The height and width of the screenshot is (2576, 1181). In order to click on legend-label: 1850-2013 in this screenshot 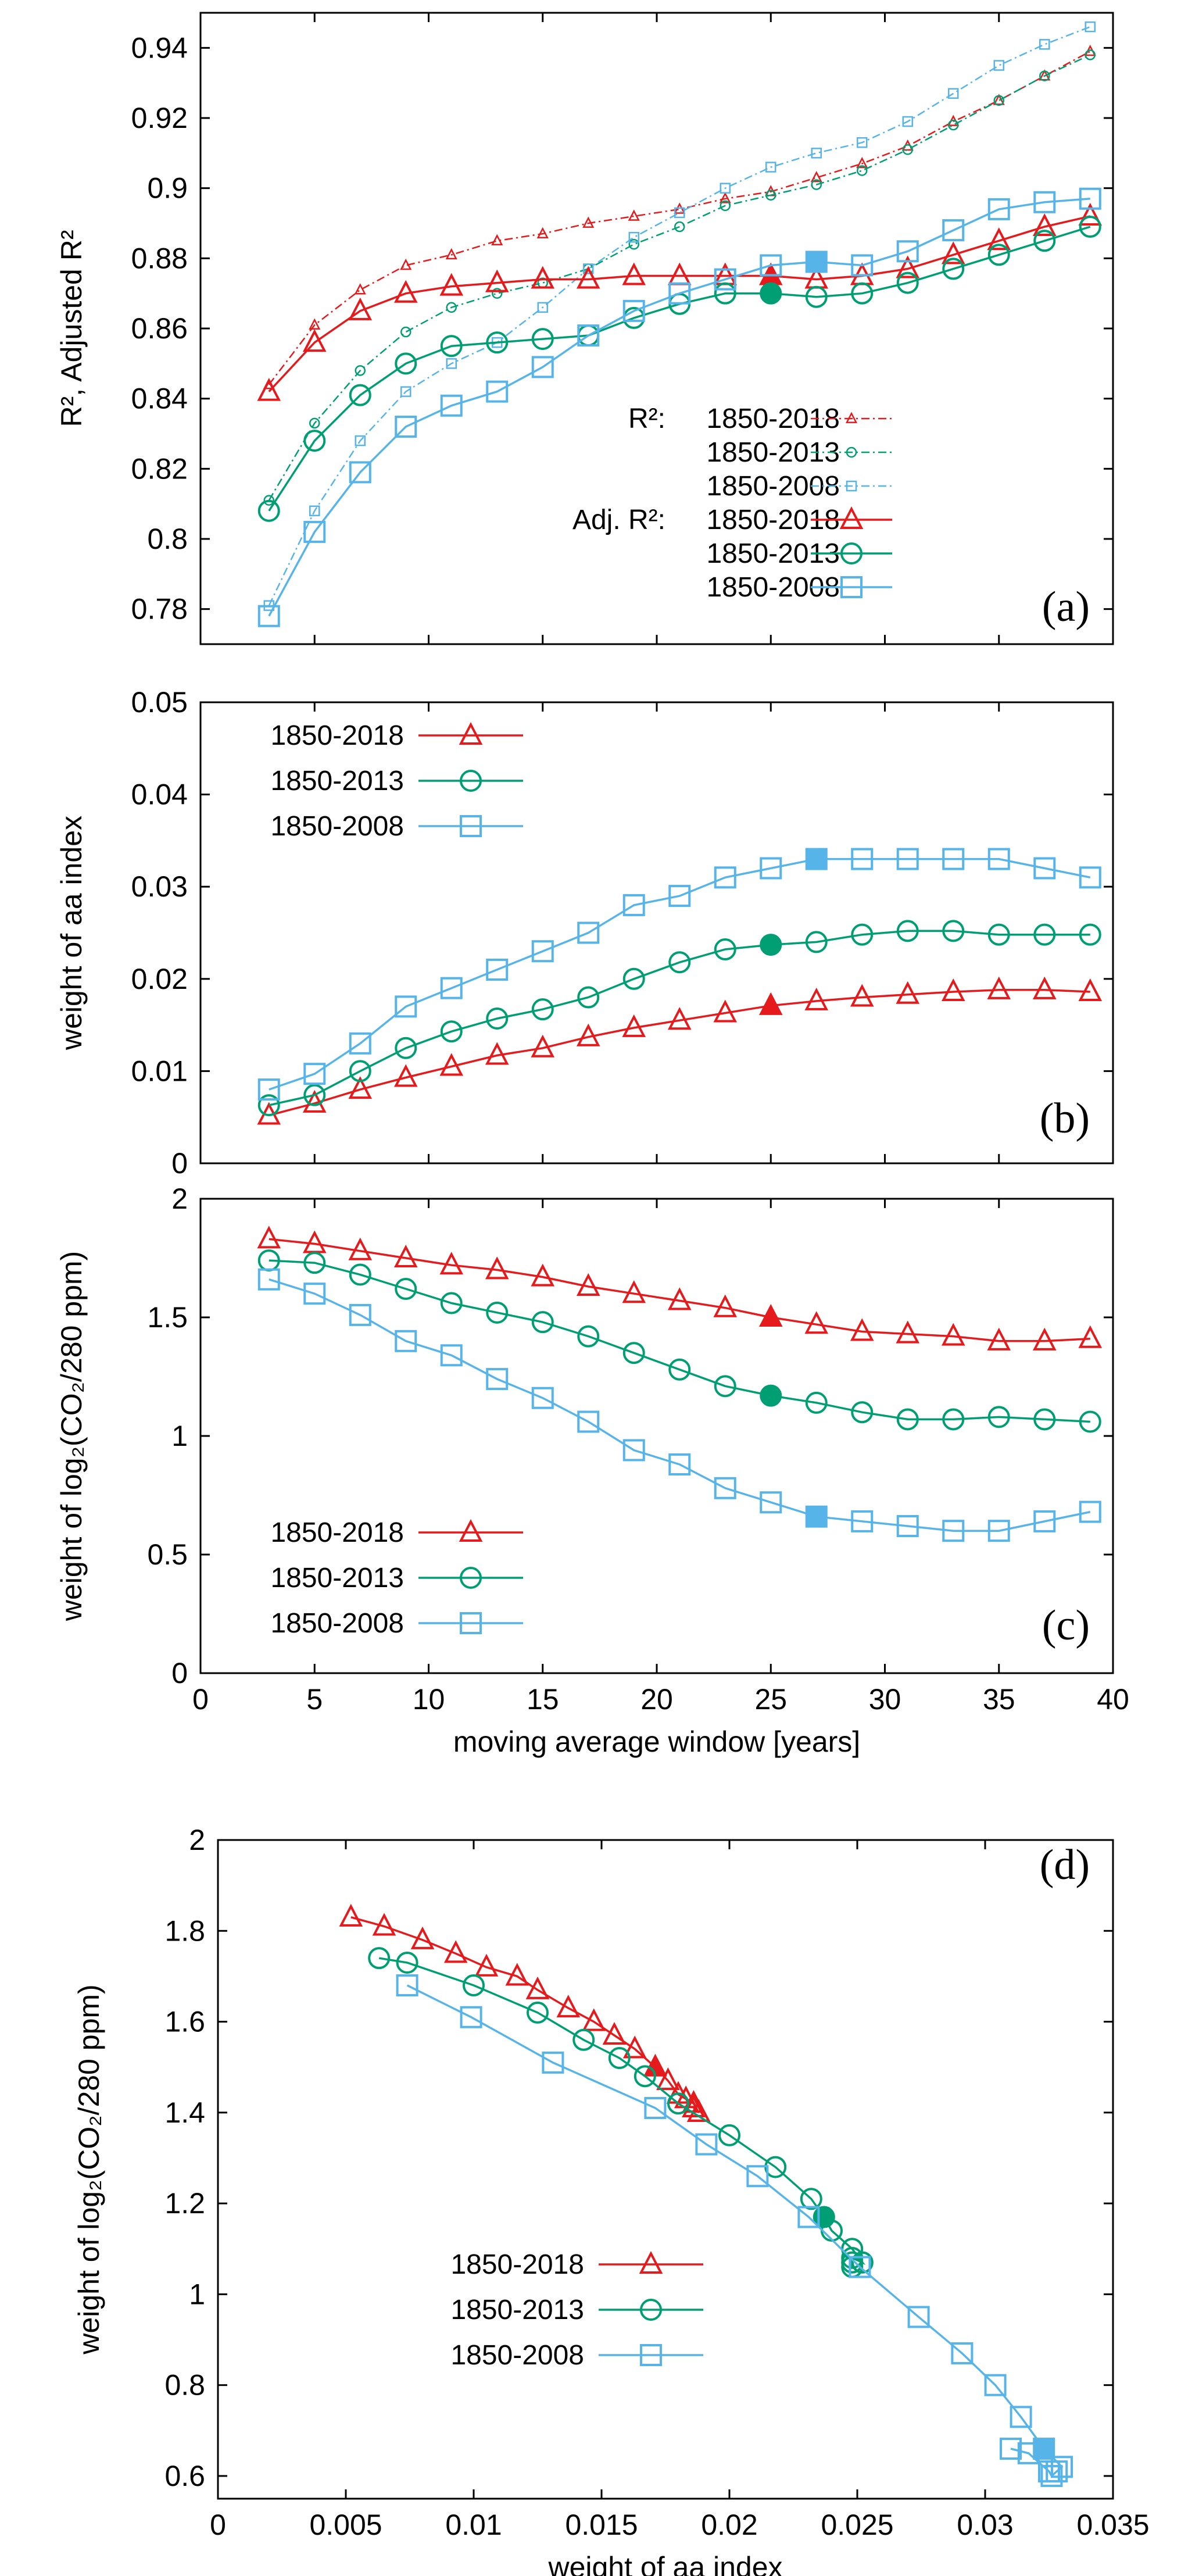, I will do `click(337, 1578)`.